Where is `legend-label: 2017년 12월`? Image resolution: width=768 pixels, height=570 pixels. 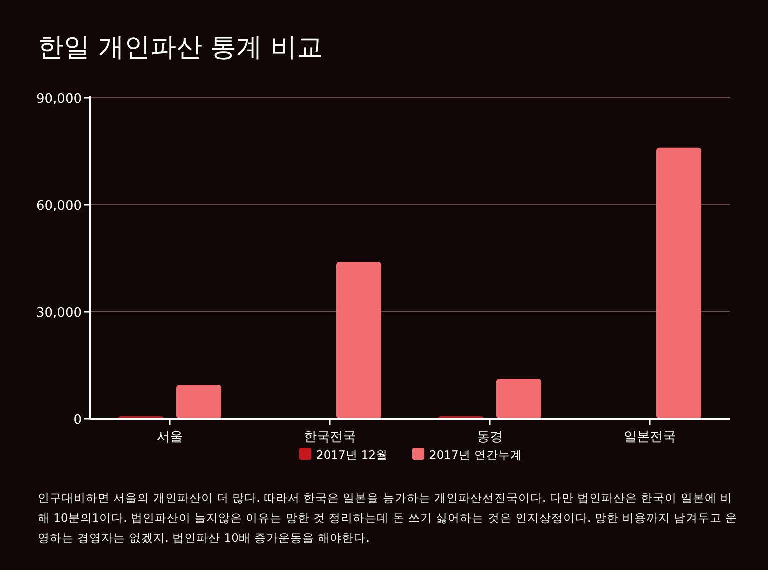
legend-label: 2017년 12월 is located at coordinates (352, 455).